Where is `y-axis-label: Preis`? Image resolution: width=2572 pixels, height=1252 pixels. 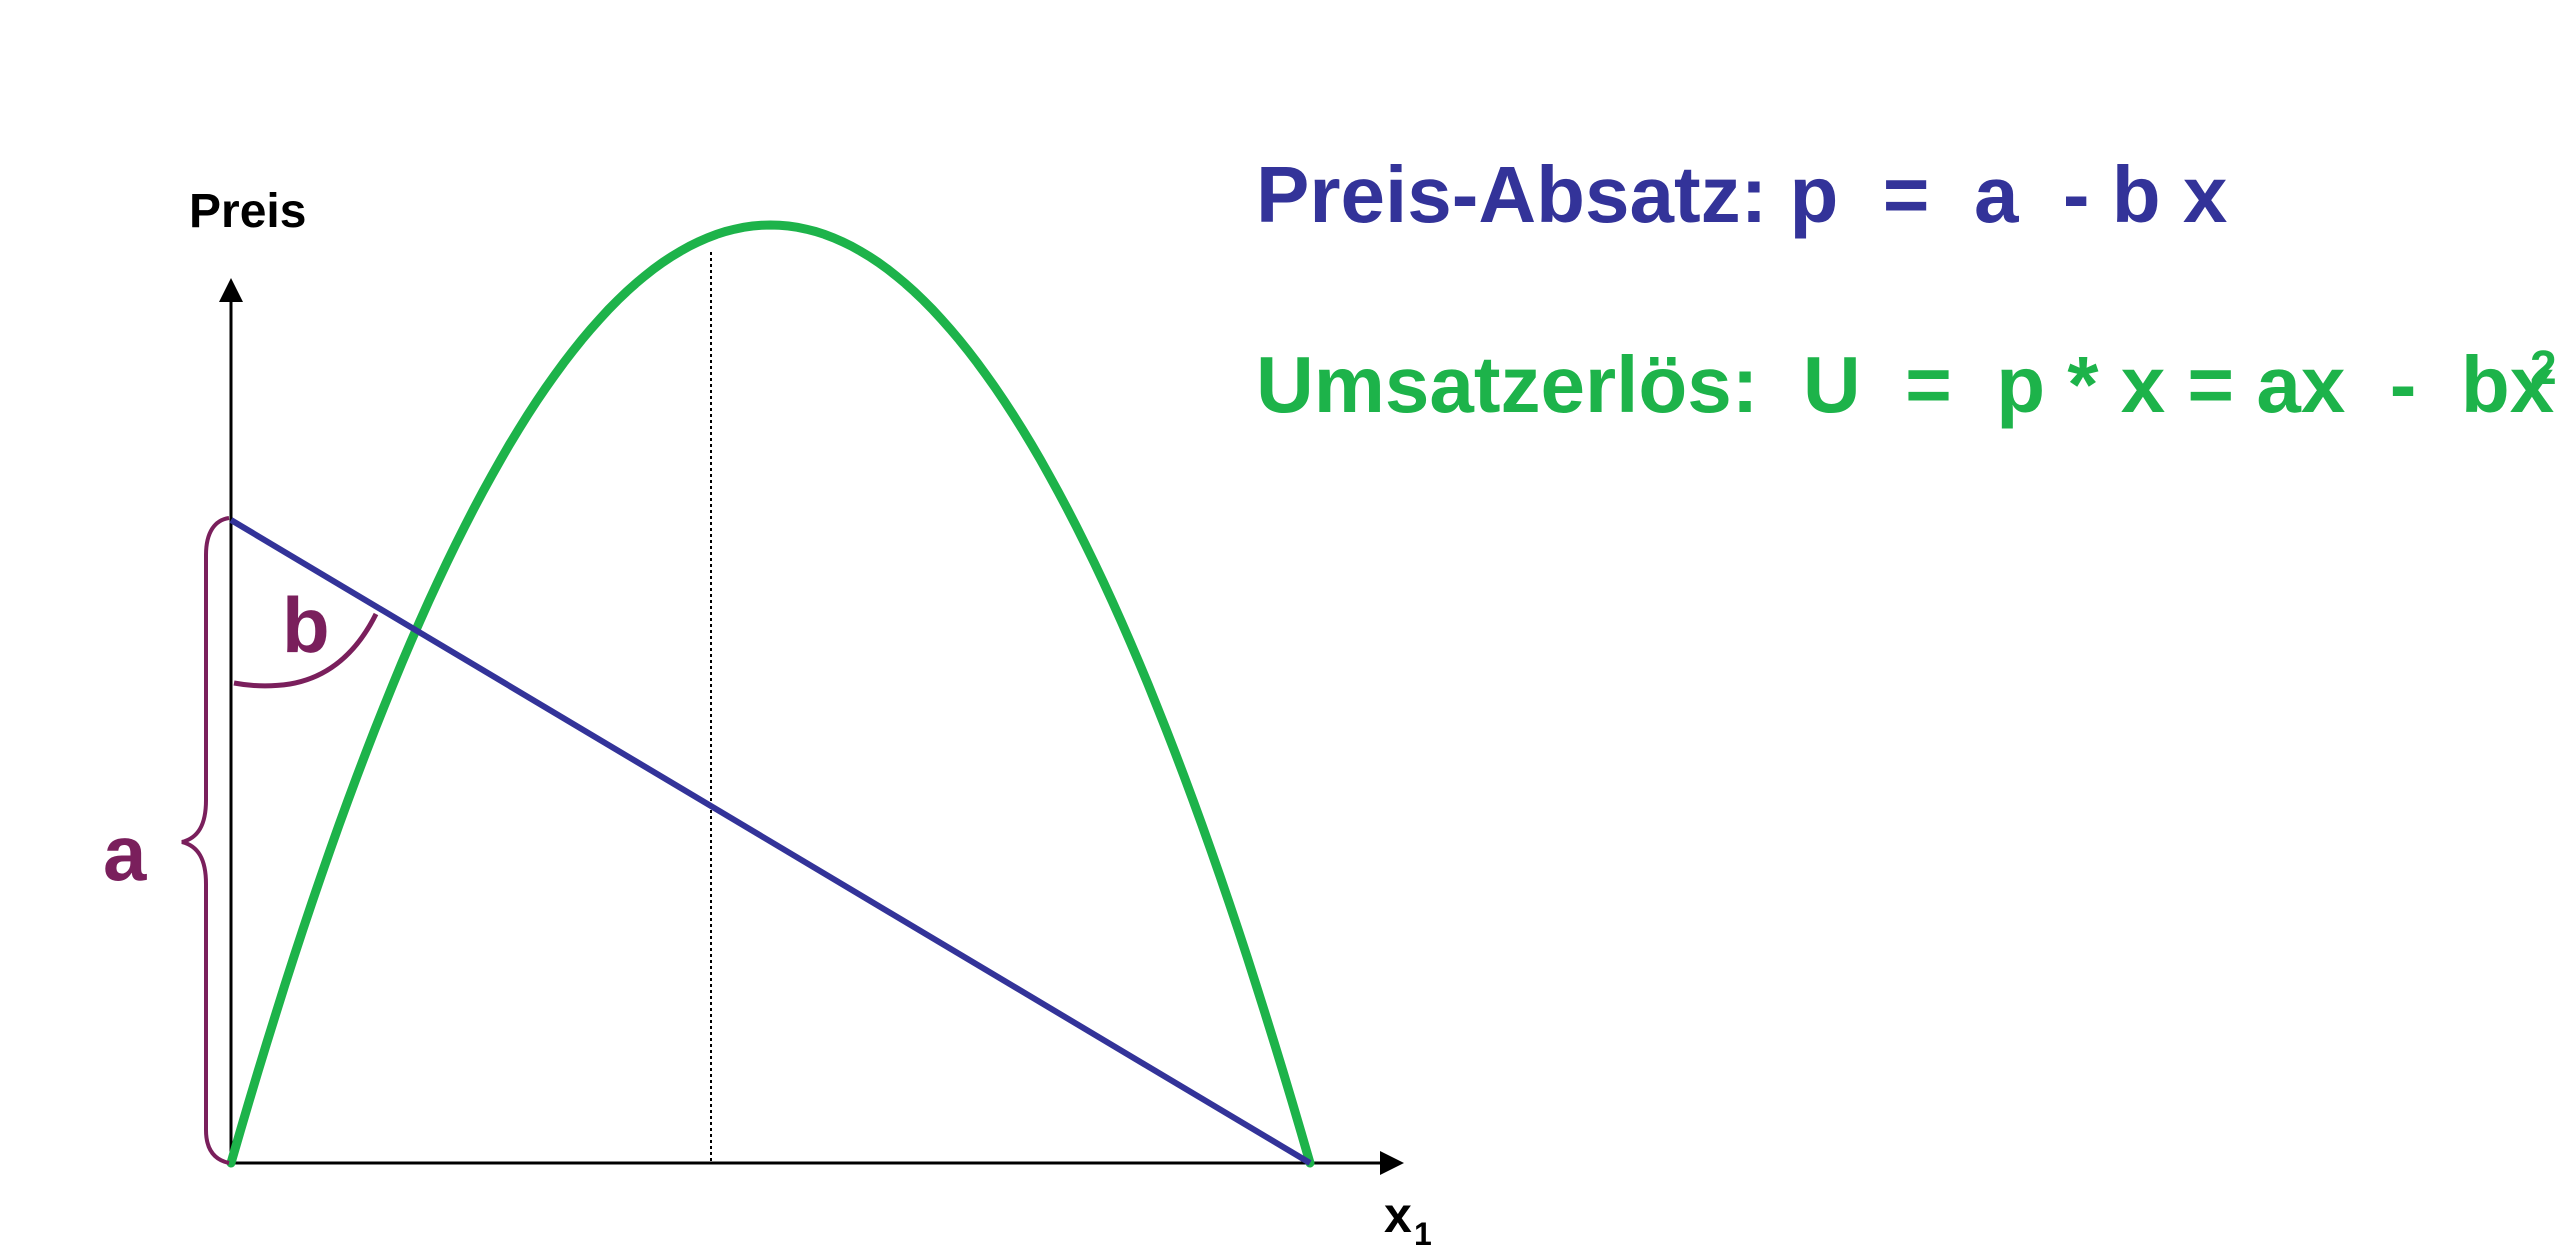
y-axis-label: Preis is located at coordinates (247, 211).